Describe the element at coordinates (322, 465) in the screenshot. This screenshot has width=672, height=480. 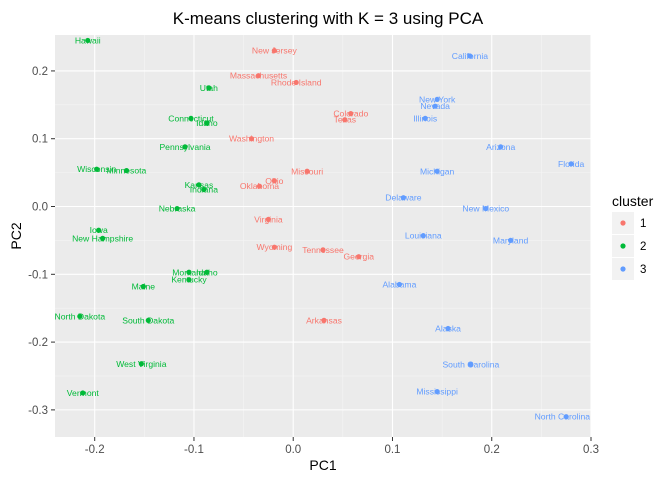
I see `x-axis-title: PC1` at that location.